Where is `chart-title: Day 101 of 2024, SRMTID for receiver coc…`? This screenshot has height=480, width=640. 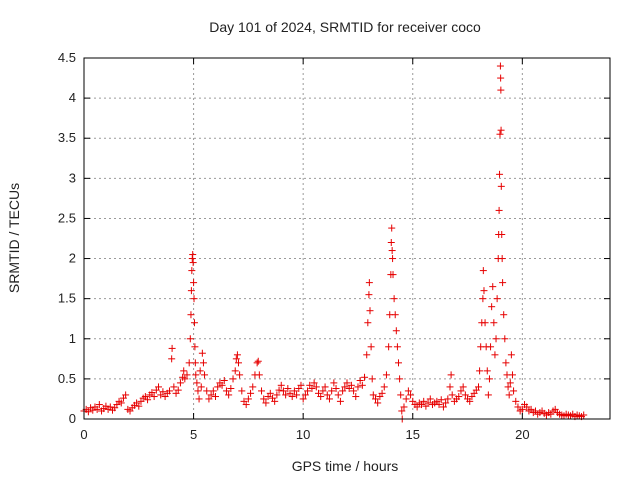
chart-title: Day 101 of 2024, SRMTID for receiver coc… is located at coordinates (345, 27).